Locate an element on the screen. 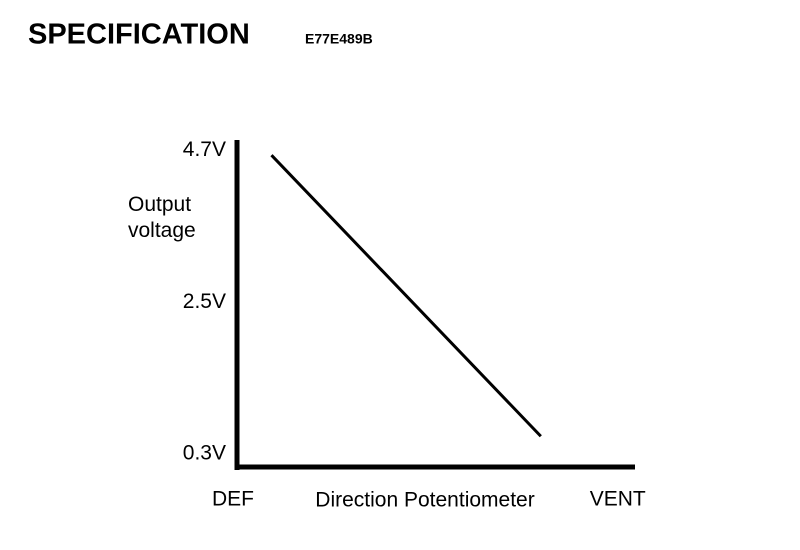 Image resolution: width=800 pixels, height=550 pixels. y-tick-label: 4.7V is located at coordinates (204, 149).